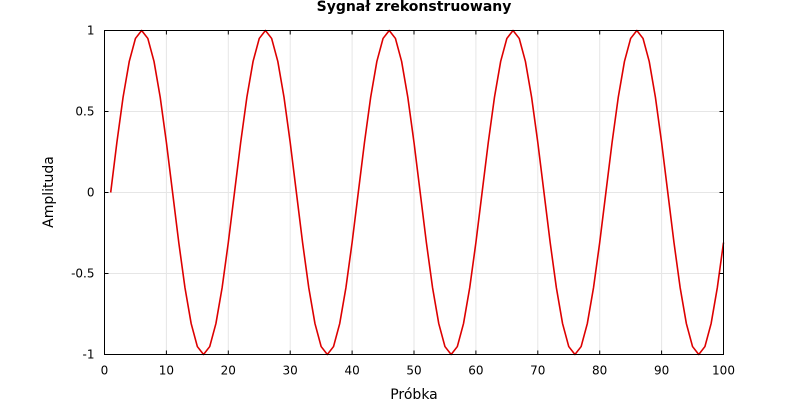 Image resolution: width=800 pixels, height=400 pixels. What do you see at coordinates (49, 192) in the screenshot?
I see `y-axis-label: Amplituda` at bounding box center [49, 192].